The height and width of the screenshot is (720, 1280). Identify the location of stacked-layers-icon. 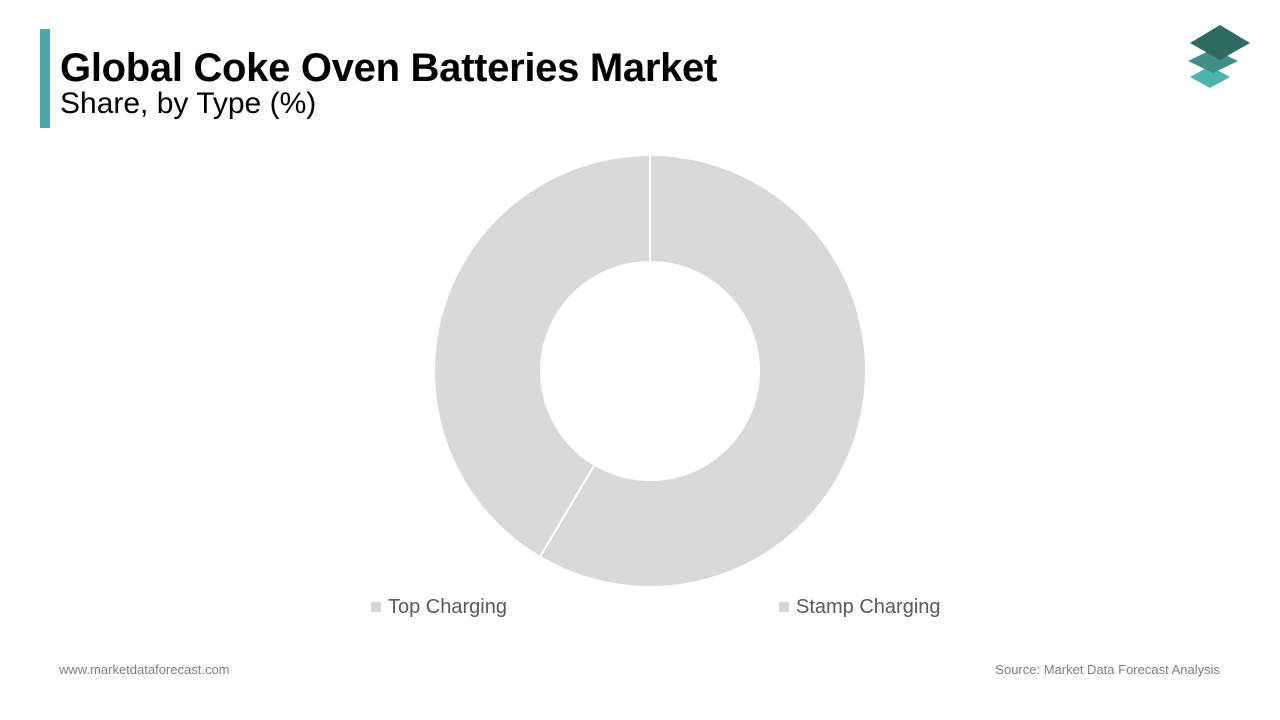
(1219, 56).